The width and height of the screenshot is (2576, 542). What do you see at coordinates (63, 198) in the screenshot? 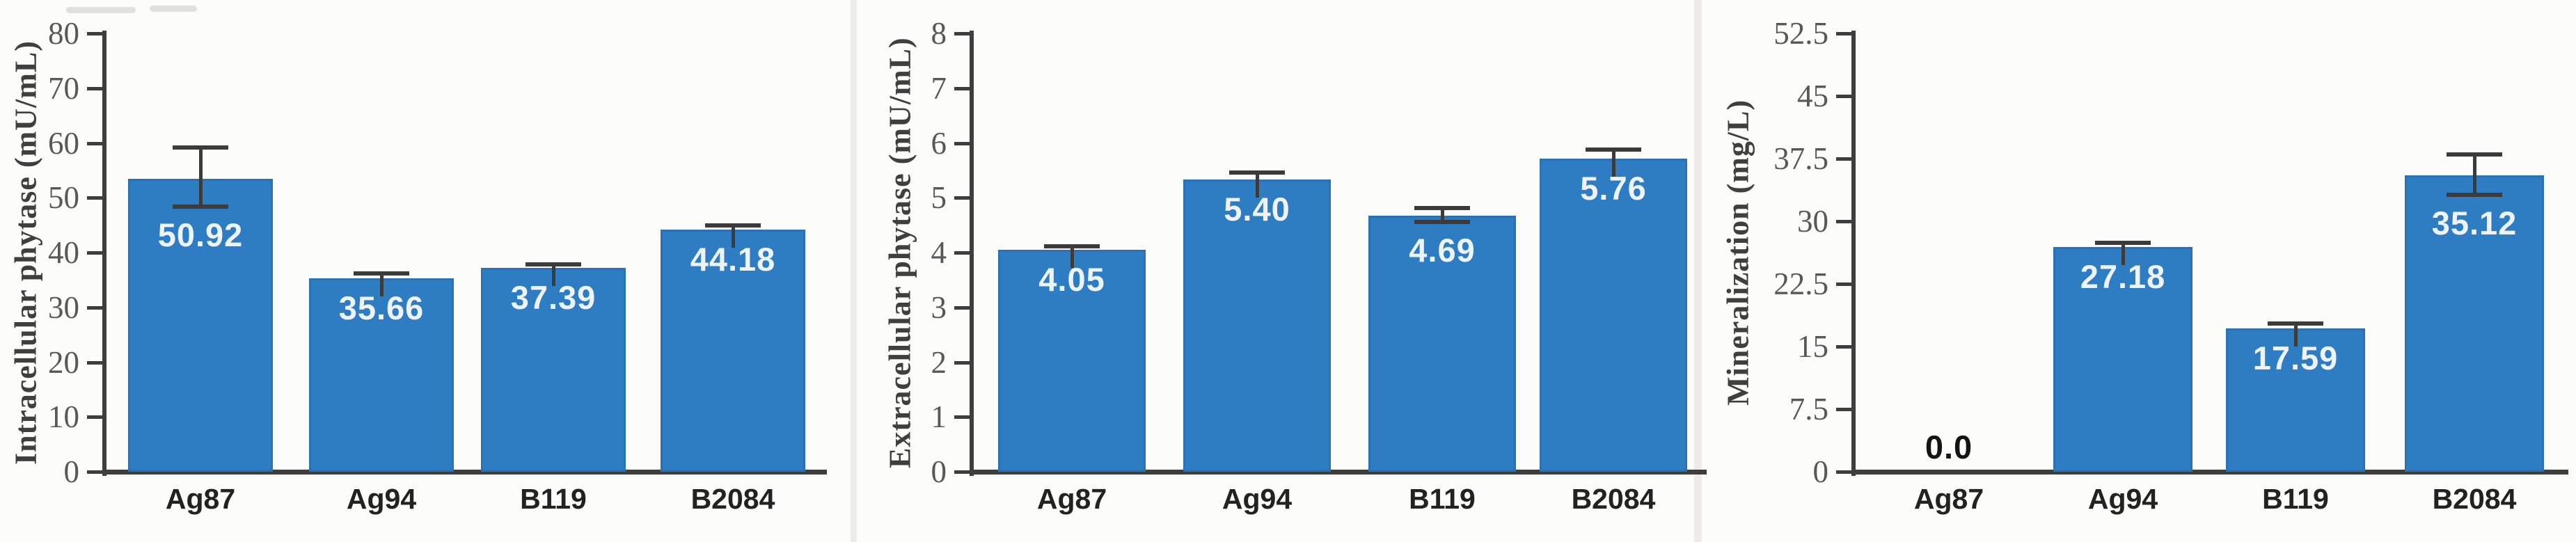
I see `y-tick-label: 50` at bounding box center [63, 198].